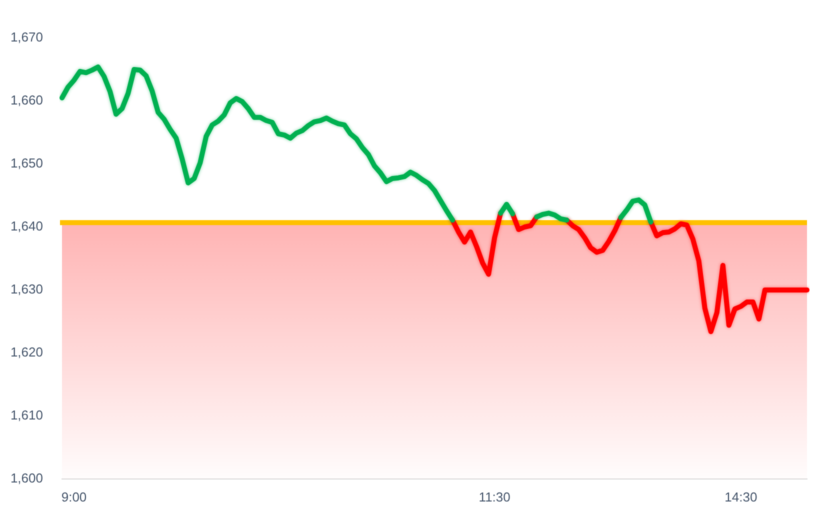  What do you see at coordinates (26, 100) in the screenshot?
I see `y-tick-label: 1,660` at bounding box center [26, 100].